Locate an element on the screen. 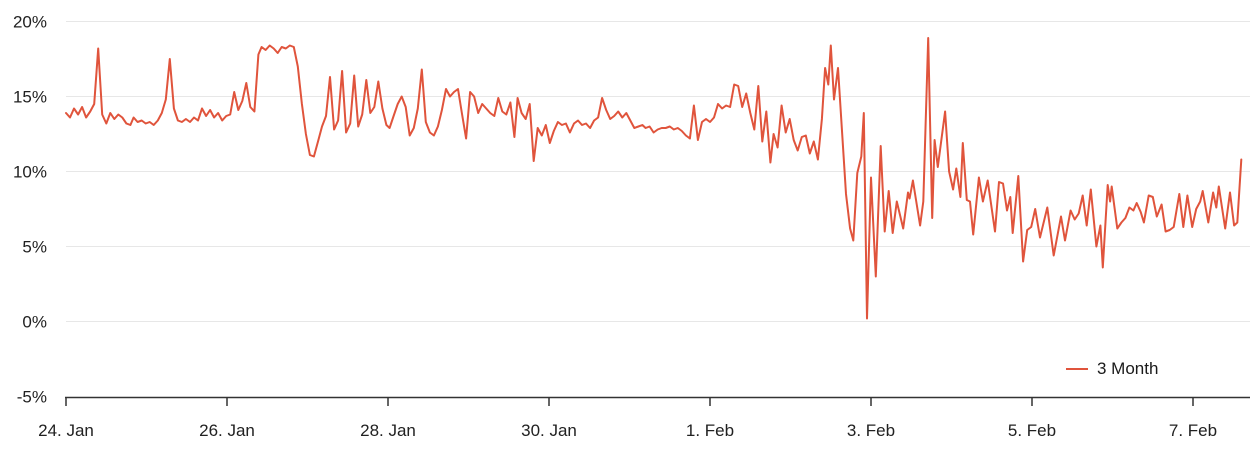 Image resolution: width=1250 pixels, height=456 pixels. y-axis-tick-label: 15% is located at coordinates (30, 97).